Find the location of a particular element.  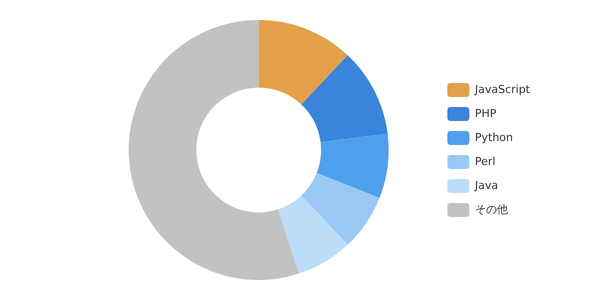

legend-label: Python is located at coordinates (494, 137).